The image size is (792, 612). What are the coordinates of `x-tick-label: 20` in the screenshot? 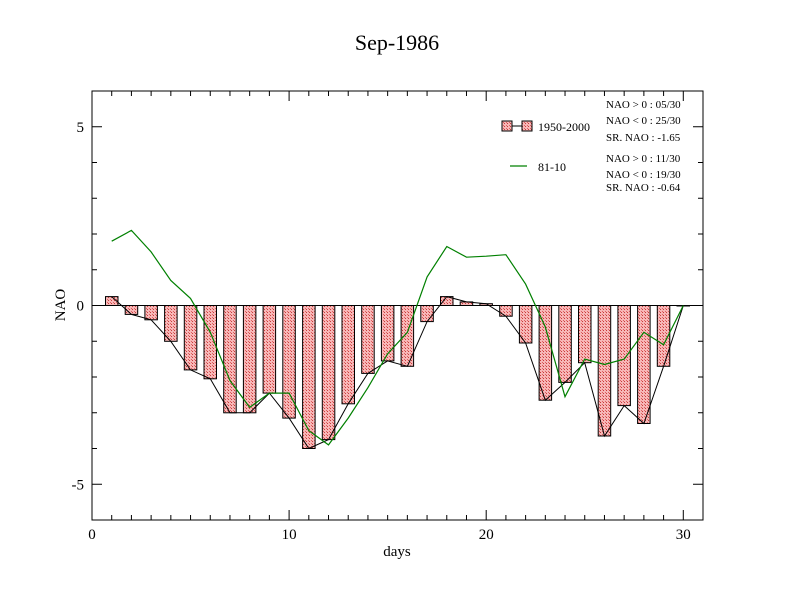 It's located at (486, 535).